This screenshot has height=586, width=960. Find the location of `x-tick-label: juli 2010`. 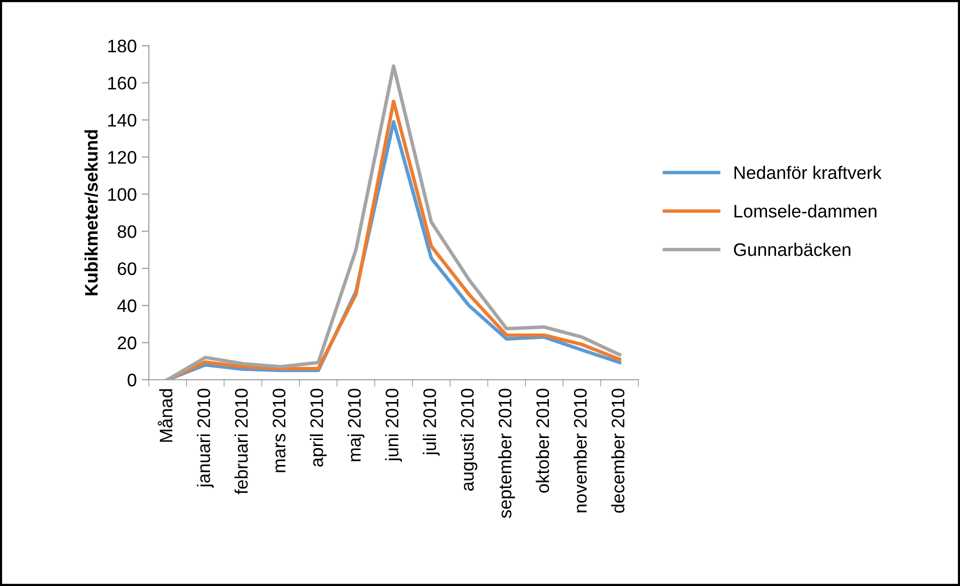

x-tick-label: juli 2010 is located at coordinates (431, 422).